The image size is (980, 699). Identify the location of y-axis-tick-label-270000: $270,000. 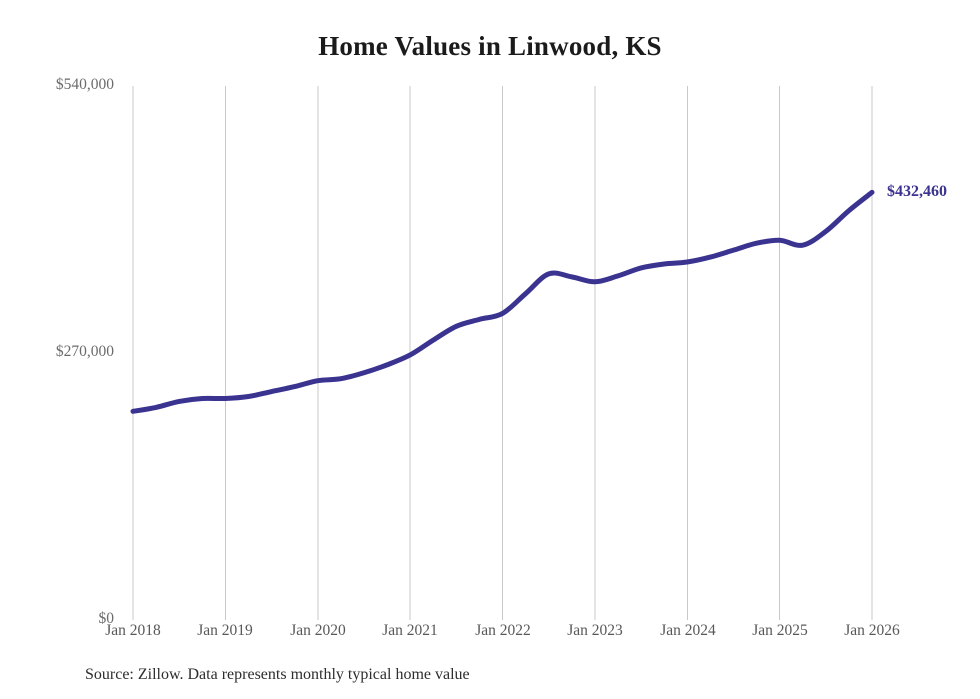
(84, 351).